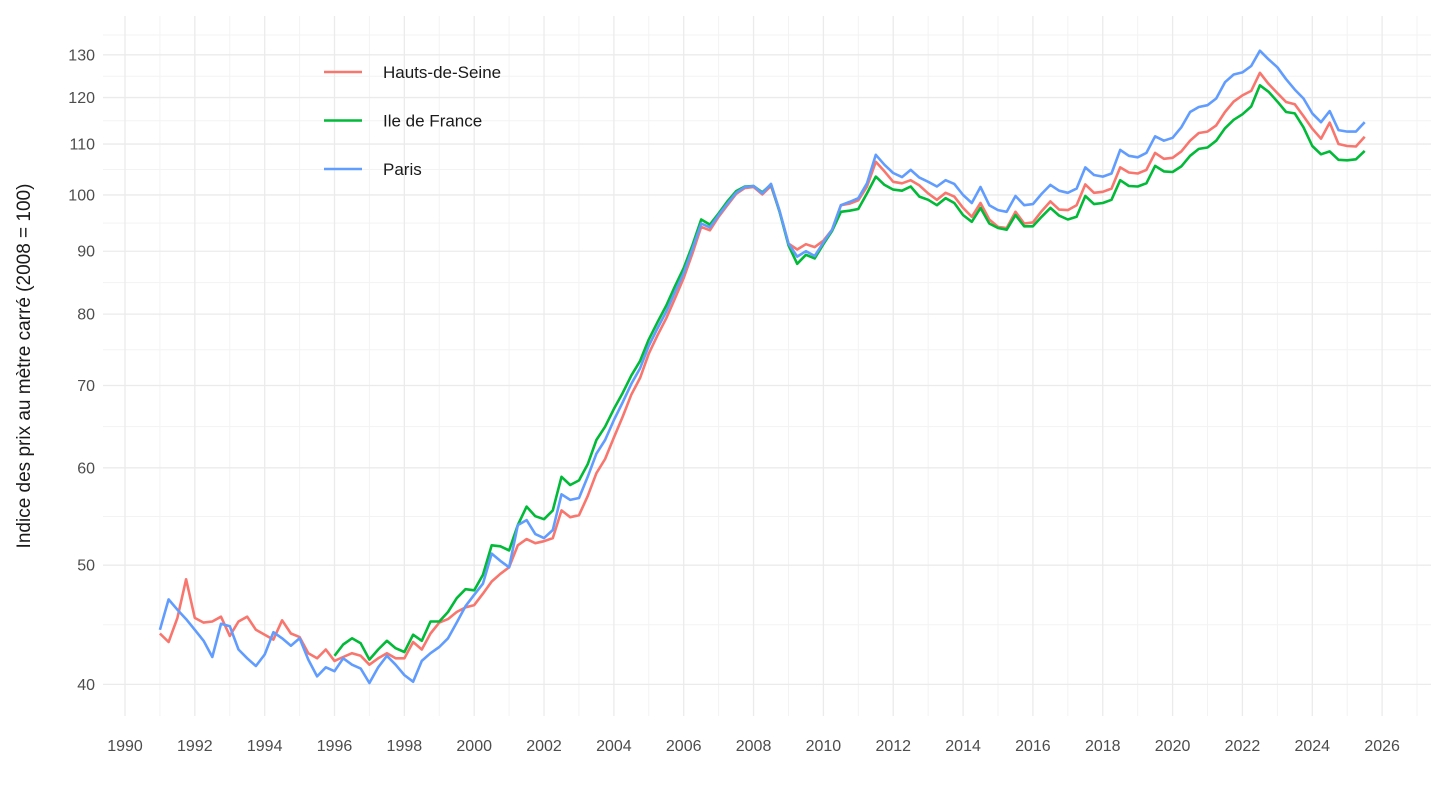 This screenshot has width=1440, height=810. I want to click on x-tick-label: 1990, so click(125, 746).